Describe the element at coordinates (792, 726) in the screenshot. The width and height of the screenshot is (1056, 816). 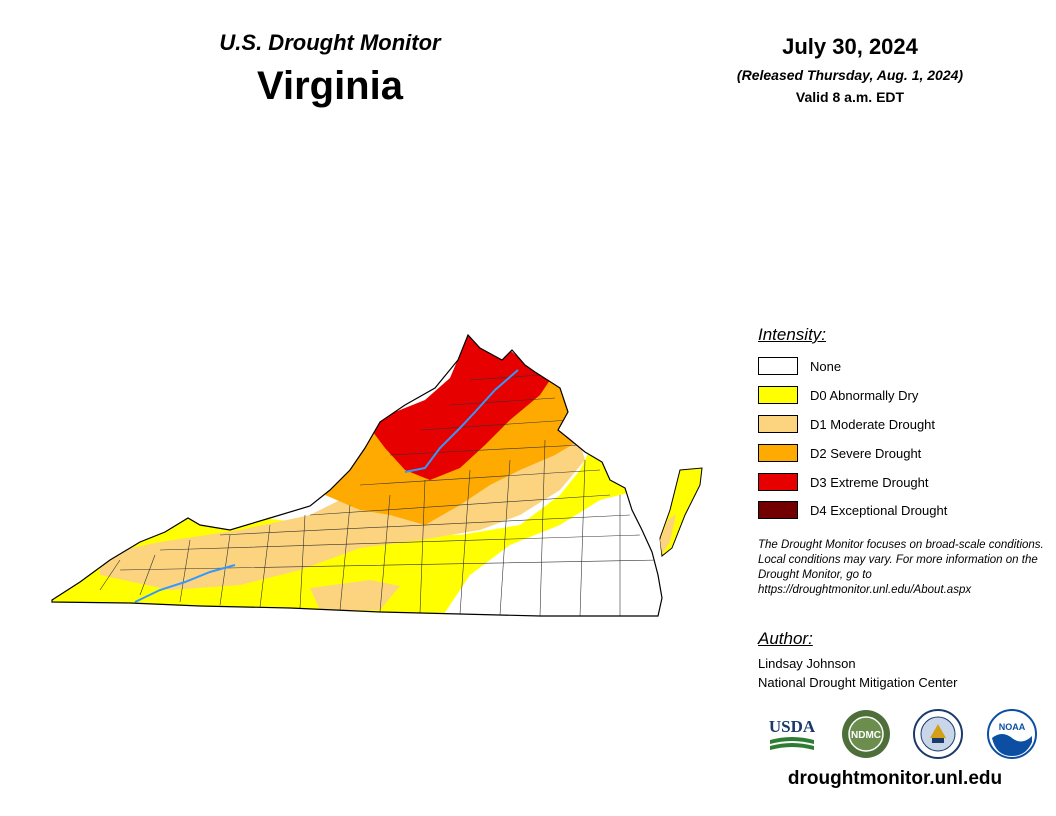
I see `usda-text: USDA` at that location.